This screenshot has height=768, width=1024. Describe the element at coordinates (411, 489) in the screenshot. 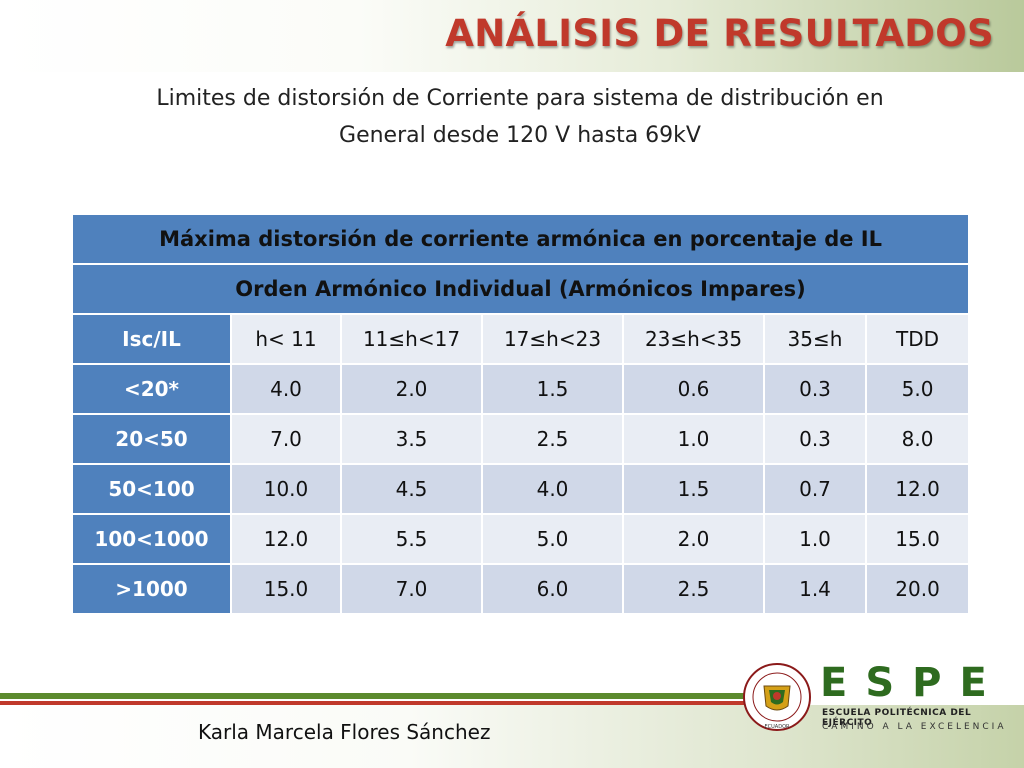

I see `table-cell: 4.5` at that location.